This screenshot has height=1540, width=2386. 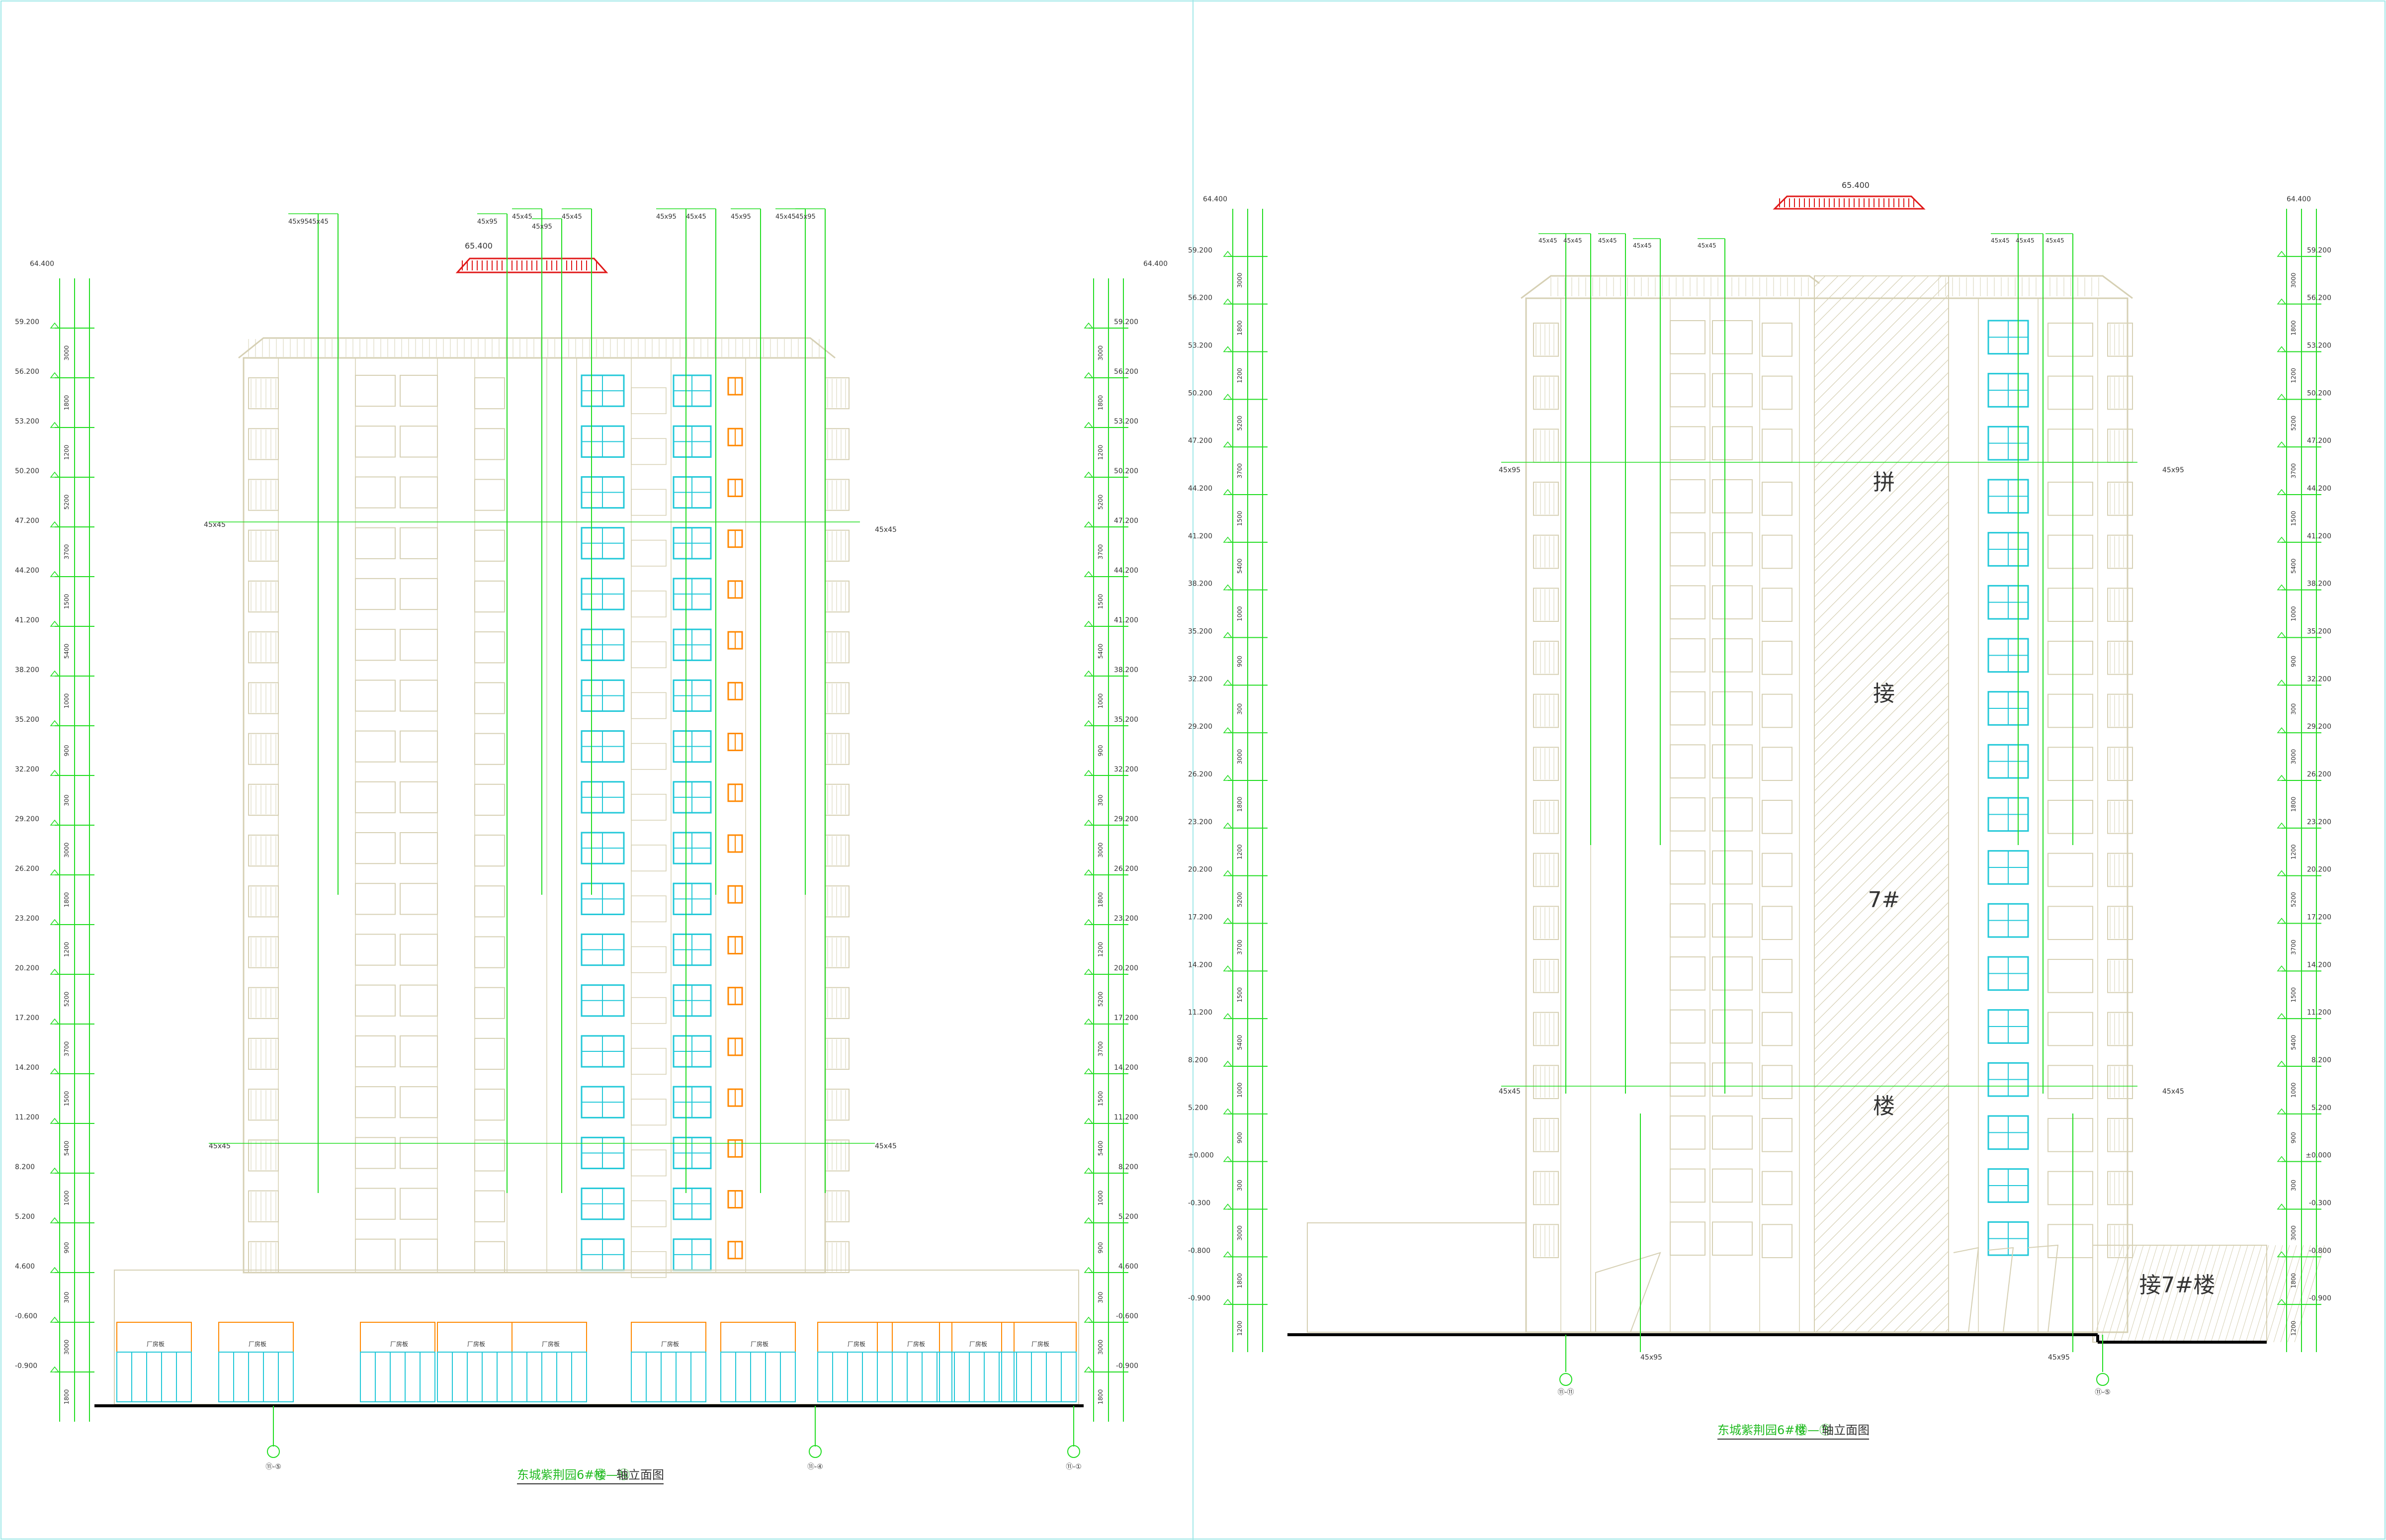 What do you see at coordinates (26, 1316) in the screenshot?
I see `level-value: -0.600` at bounding box center [26, 1316].